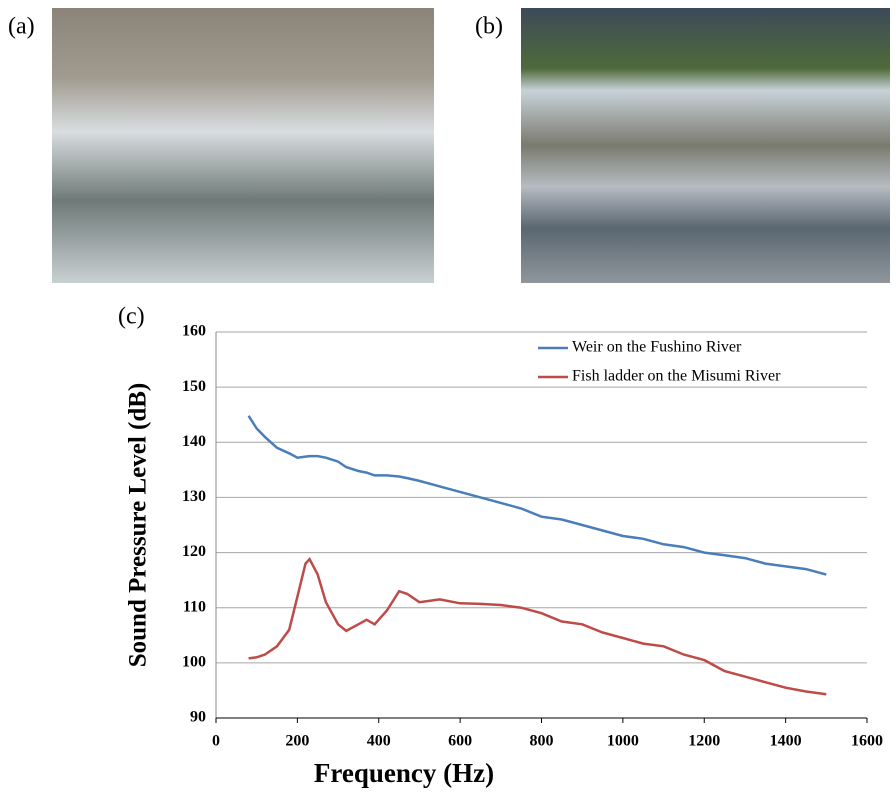 Image resolution: width=896 pixels, height=793 pixels. What do you see at coordinates (243, 145) in the screenshot?
I see `photo-fish-ladder` at bounding box center [243, 145].